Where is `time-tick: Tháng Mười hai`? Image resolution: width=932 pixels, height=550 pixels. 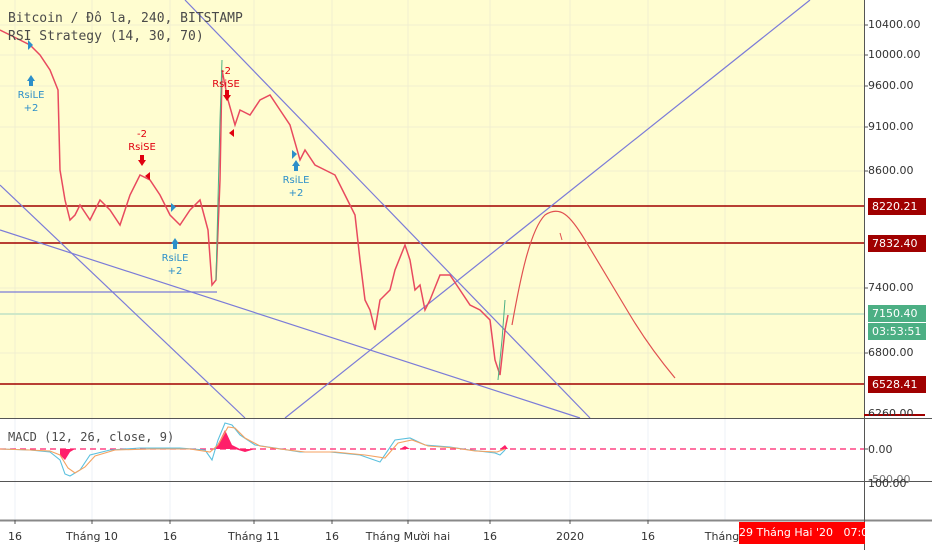
time-tick: Tháng Mười hai is located at coordinates (408, 536).